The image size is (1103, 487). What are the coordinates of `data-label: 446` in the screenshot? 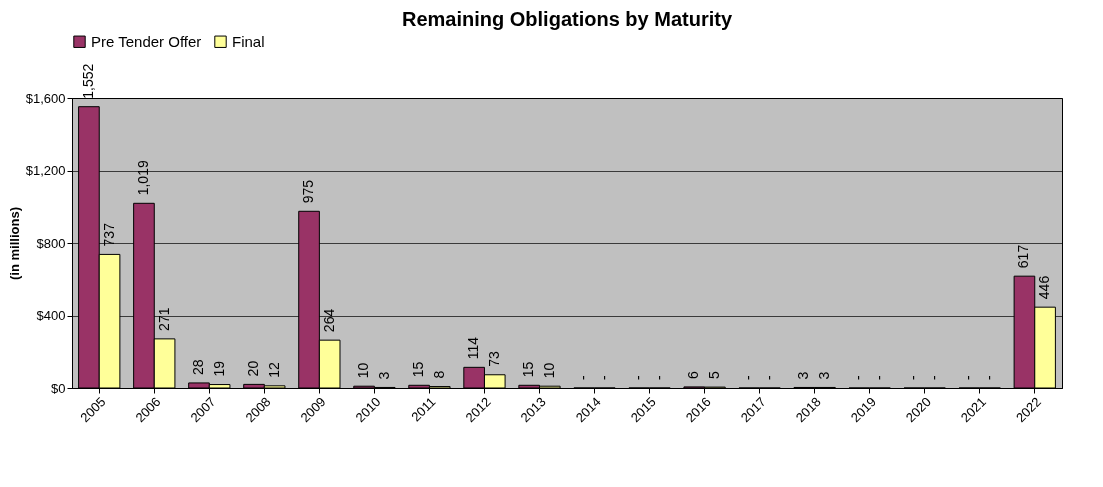 It's located at (1044, 287).